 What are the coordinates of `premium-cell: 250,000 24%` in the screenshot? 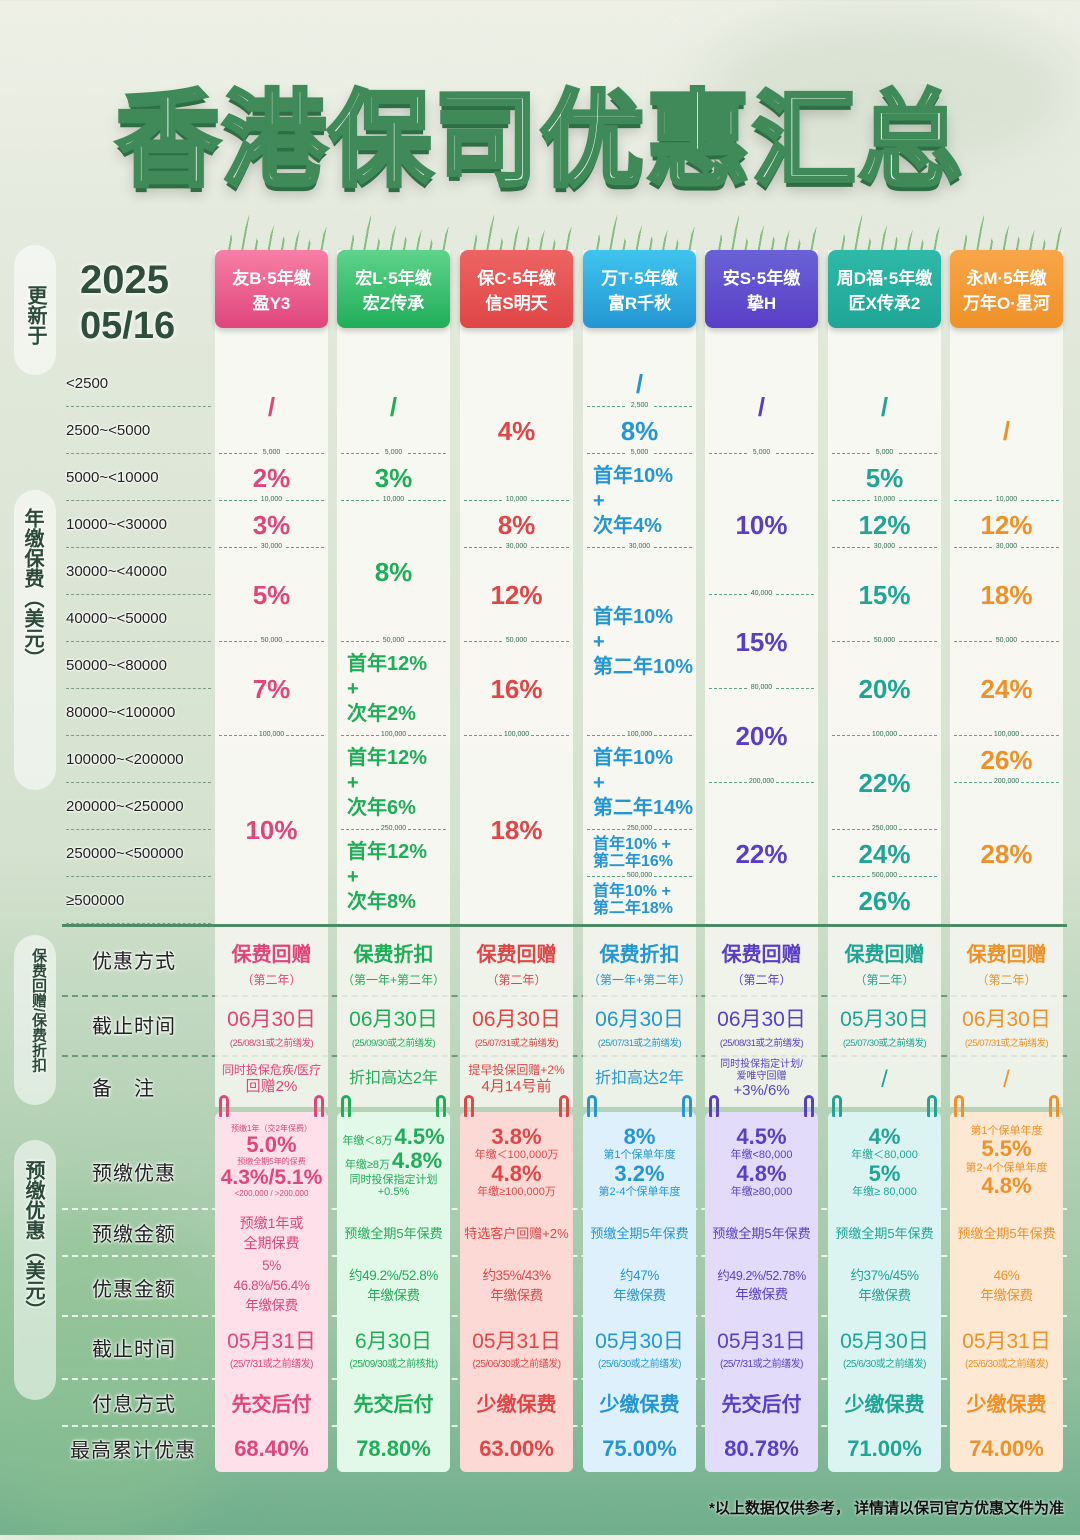 It's located at (884, 851).